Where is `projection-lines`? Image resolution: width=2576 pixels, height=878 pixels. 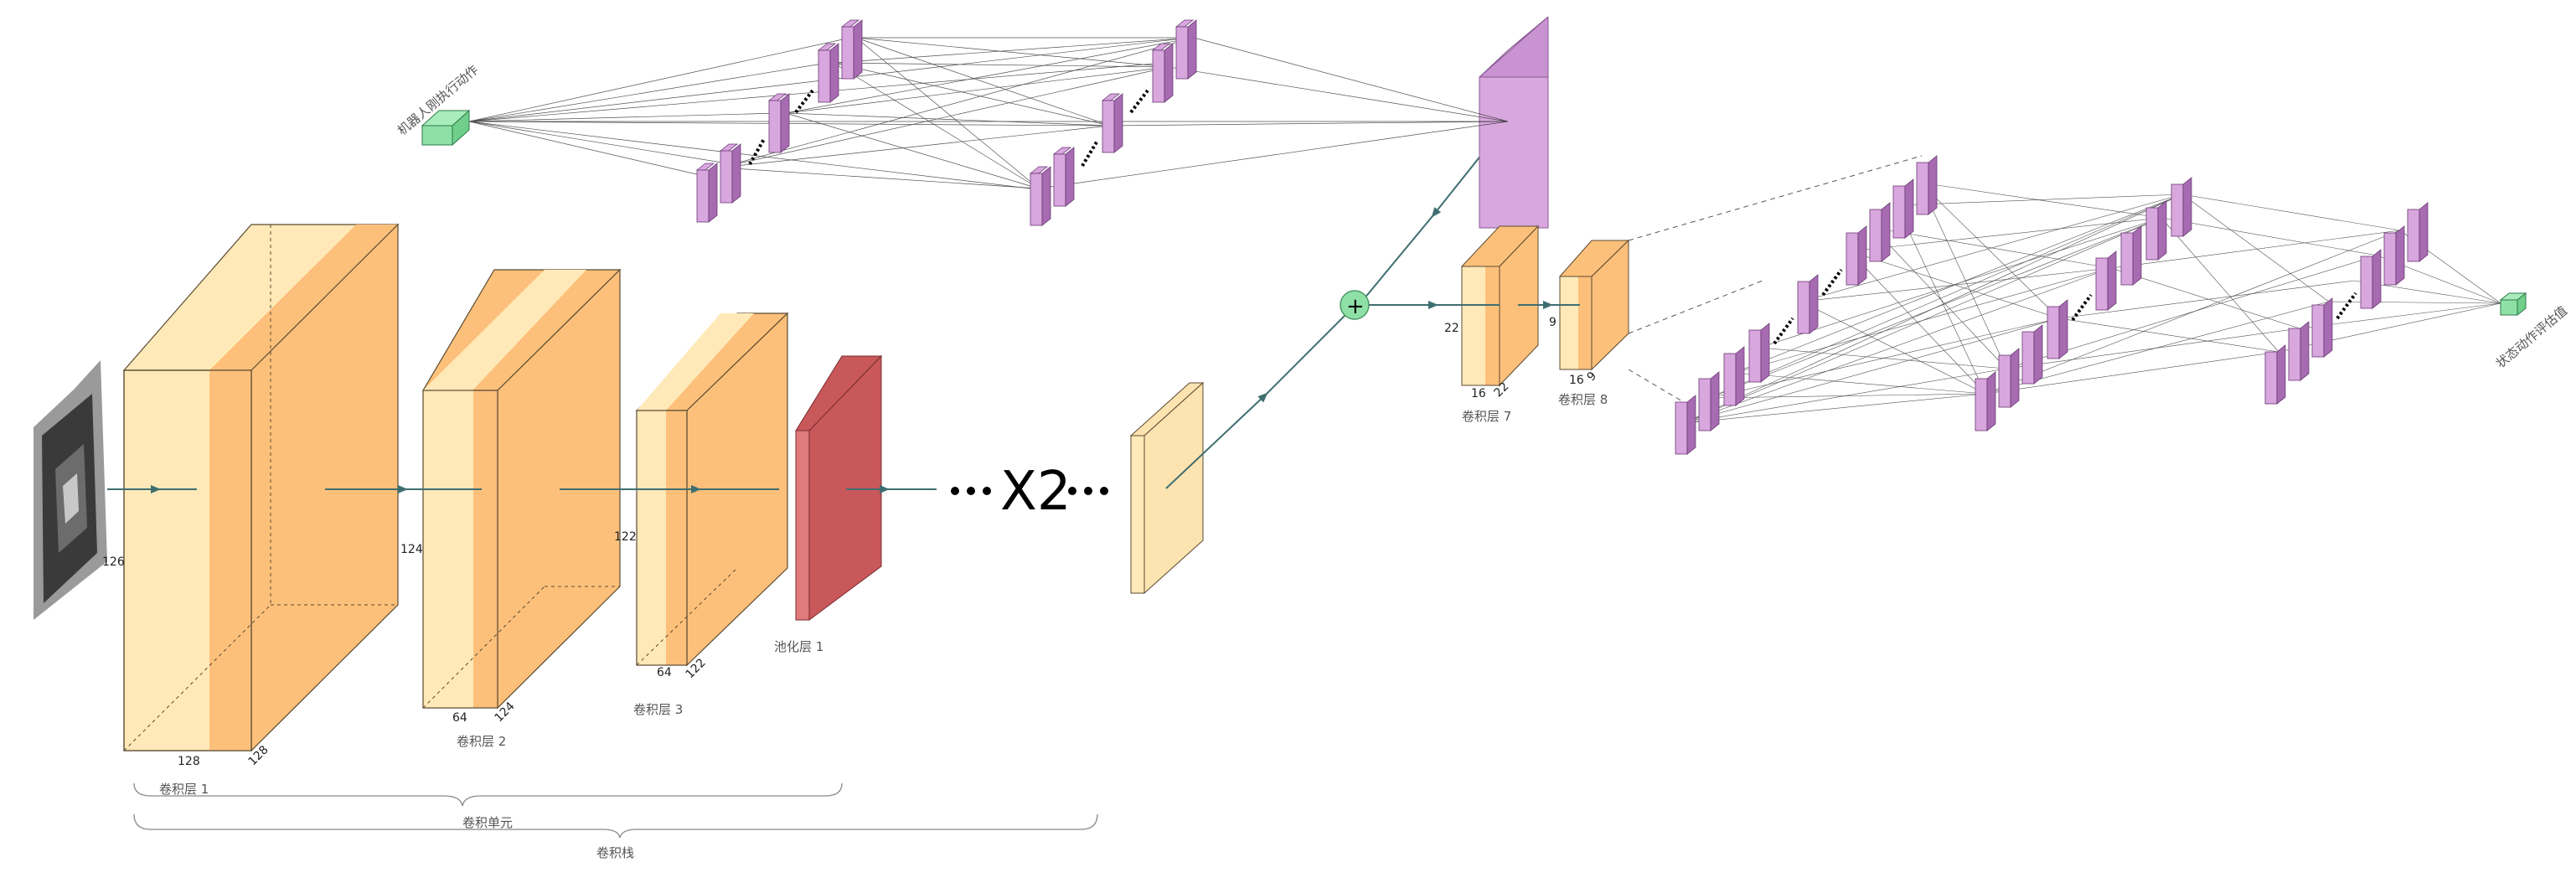 projection-lines is located at coordinates (1775, 281).